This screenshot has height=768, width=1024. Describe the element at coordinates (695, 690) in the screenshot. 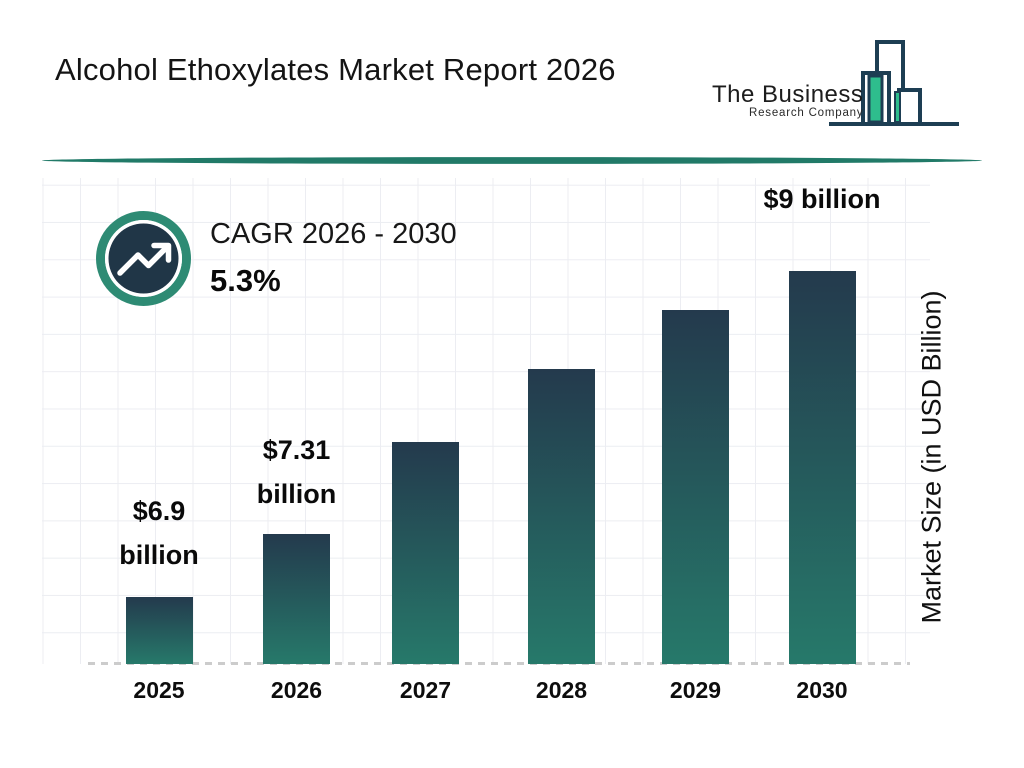

I see `x-tick-2029: 2029` at that location.